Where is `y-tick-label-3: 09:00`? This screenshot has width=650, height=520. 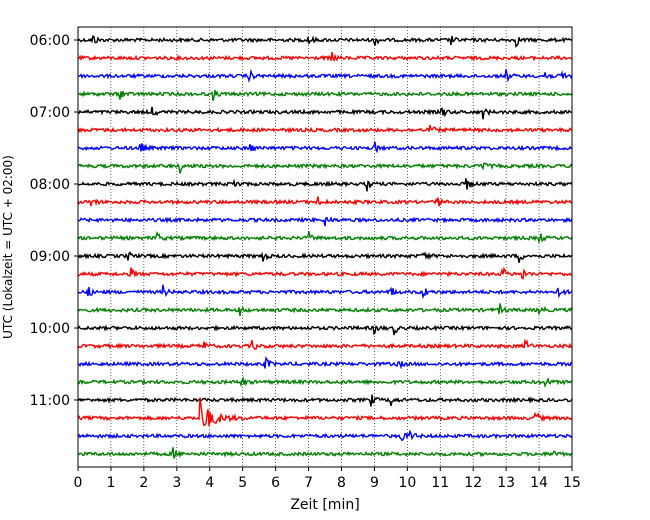 y-tick-label-3: 09:00 is located at coordinates (50, 257).